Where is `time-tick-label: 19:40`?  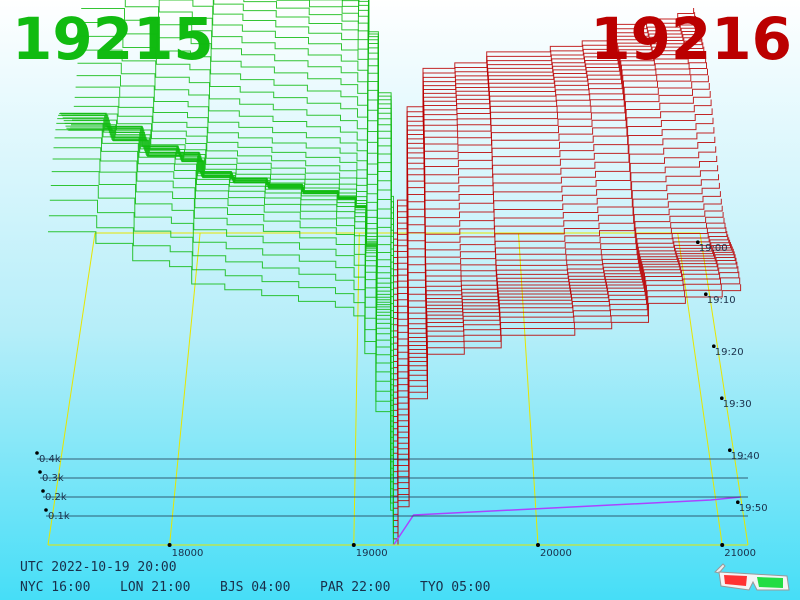
time-tick-label: 19:40 is located at coordinates (745, 456).